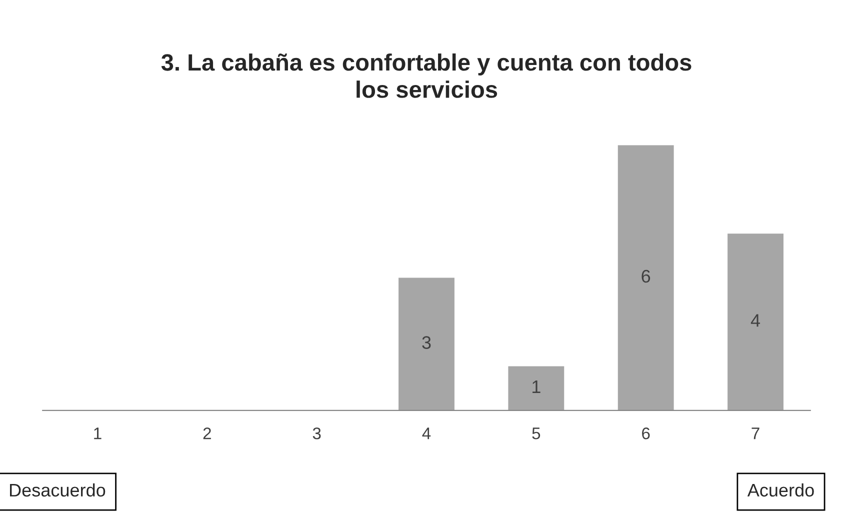 The width and height of the screenshot is (853, 513). I want to click on x-tick-label: 5, so click(536, 434).